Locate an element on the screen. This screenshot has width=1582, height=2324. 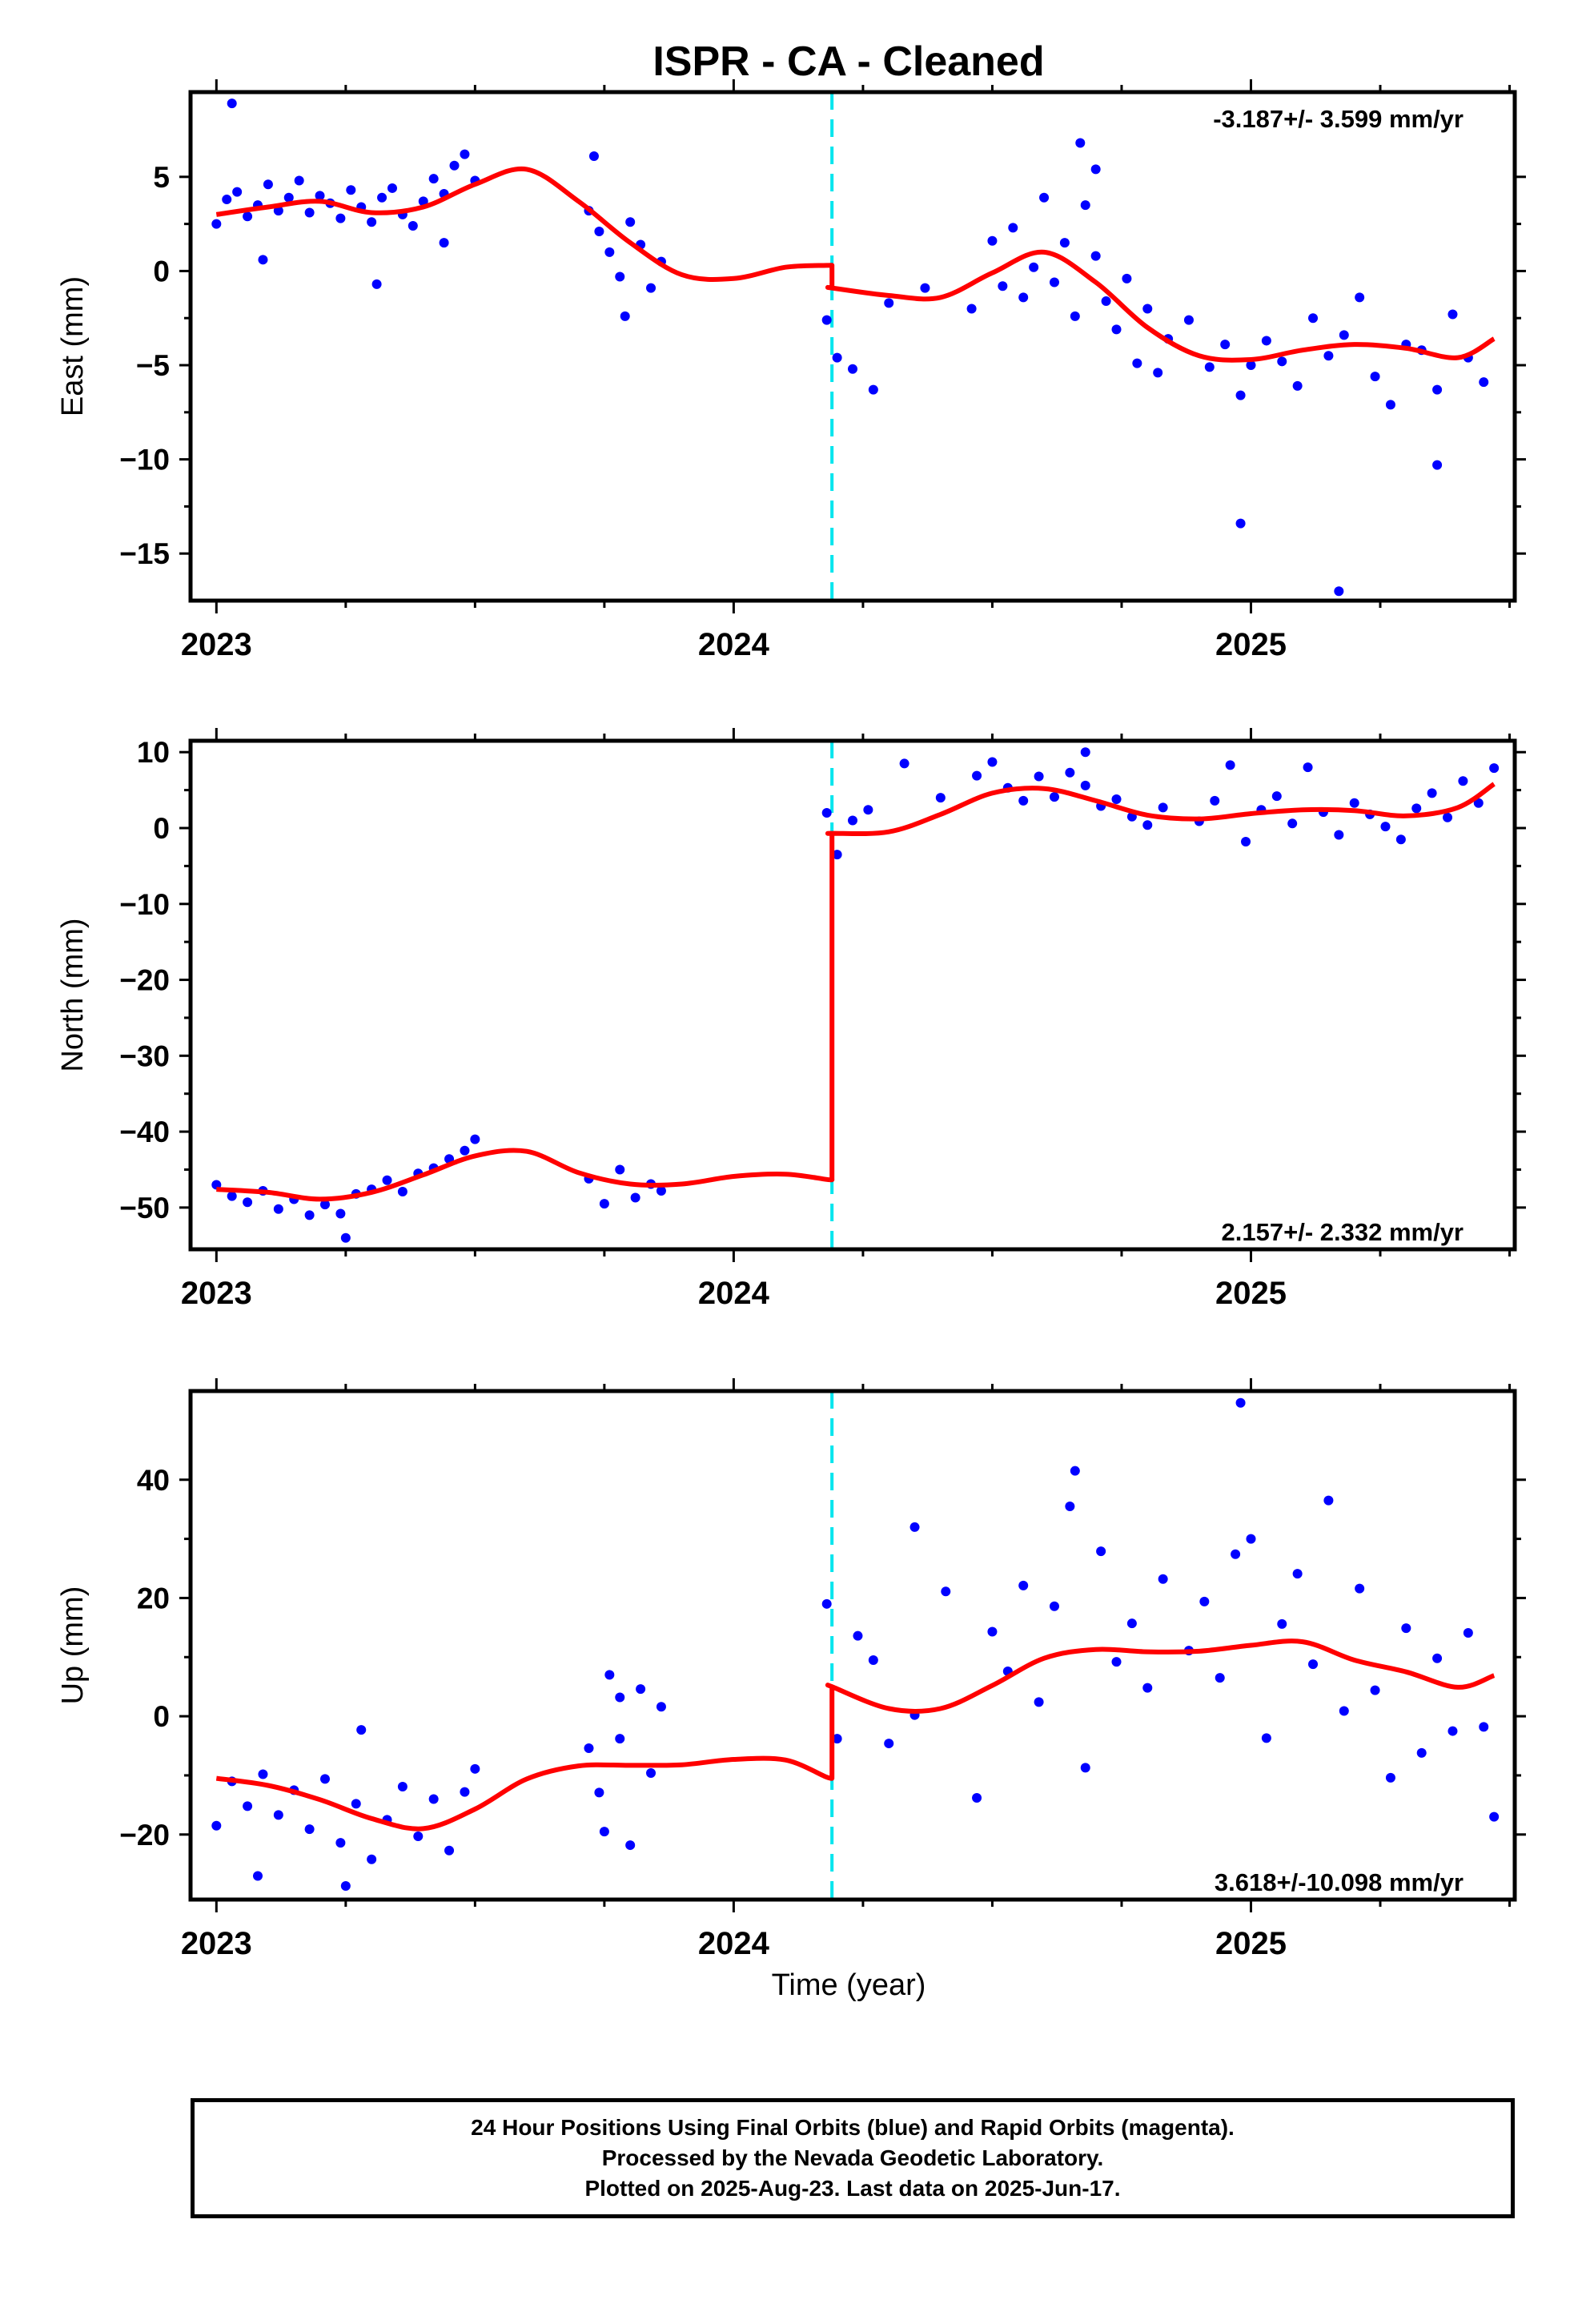
model-curve is located at coordinates (855, 264).